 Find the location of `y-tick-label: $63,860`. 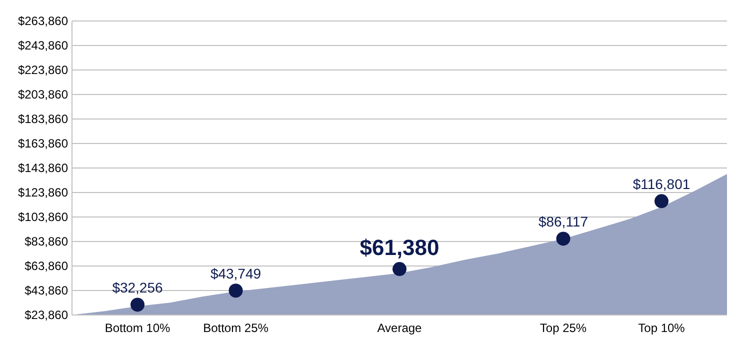

y-tick-label: $63,860 is located at coordinates (46, 266).